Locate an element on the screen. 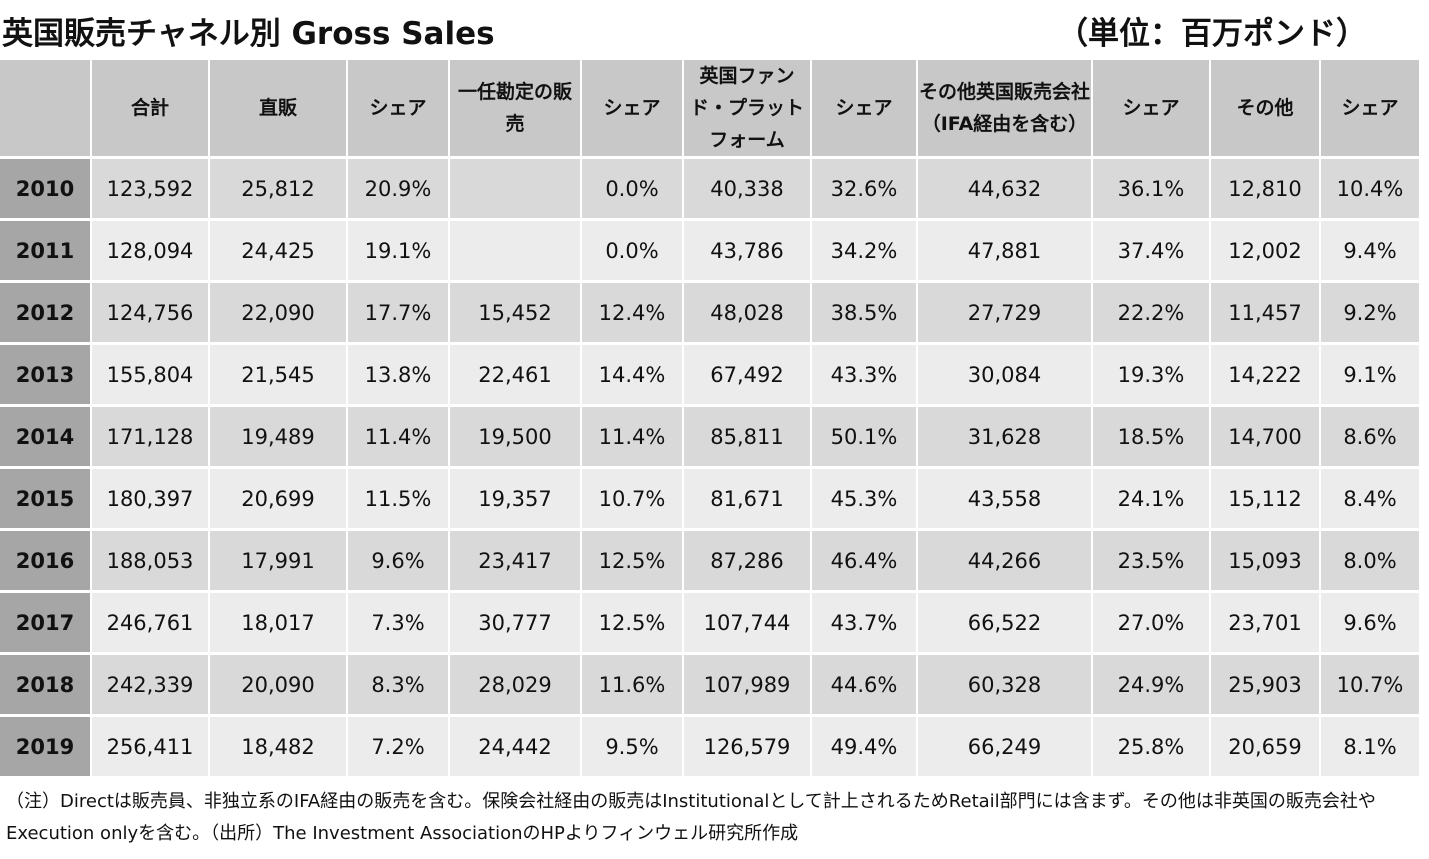 Image resolution: width=1429 pixels, height=859 pixels. column-header: 合計 is located at coordinates (150, 109).